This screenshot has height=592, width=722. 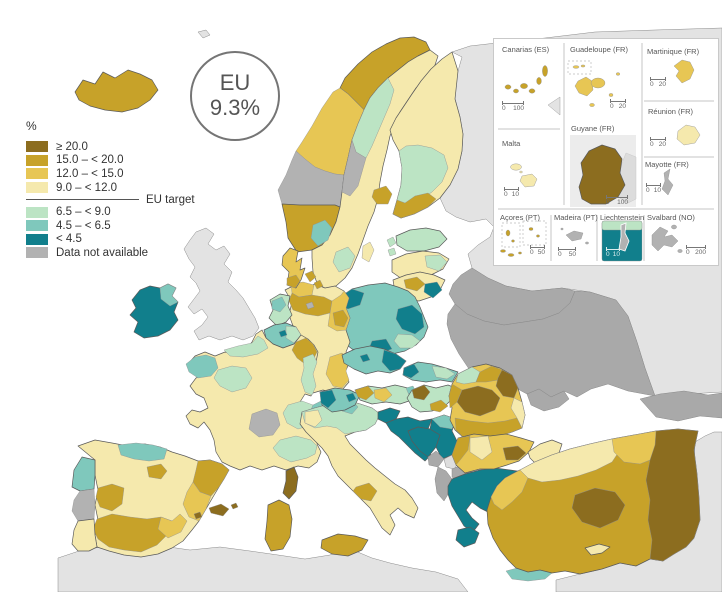 I want to click on inset-guadeloupe-islands, so click(x=593, y=83).